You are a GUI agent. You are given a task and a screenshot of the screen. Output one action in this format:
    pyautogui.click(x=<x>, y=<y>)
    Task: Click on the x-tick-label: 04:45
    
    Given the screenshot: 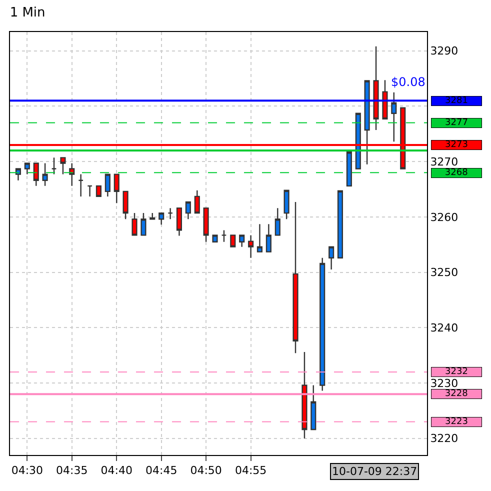 What is the action you would take?
    pyautogui.click(x=161, y=471)
    